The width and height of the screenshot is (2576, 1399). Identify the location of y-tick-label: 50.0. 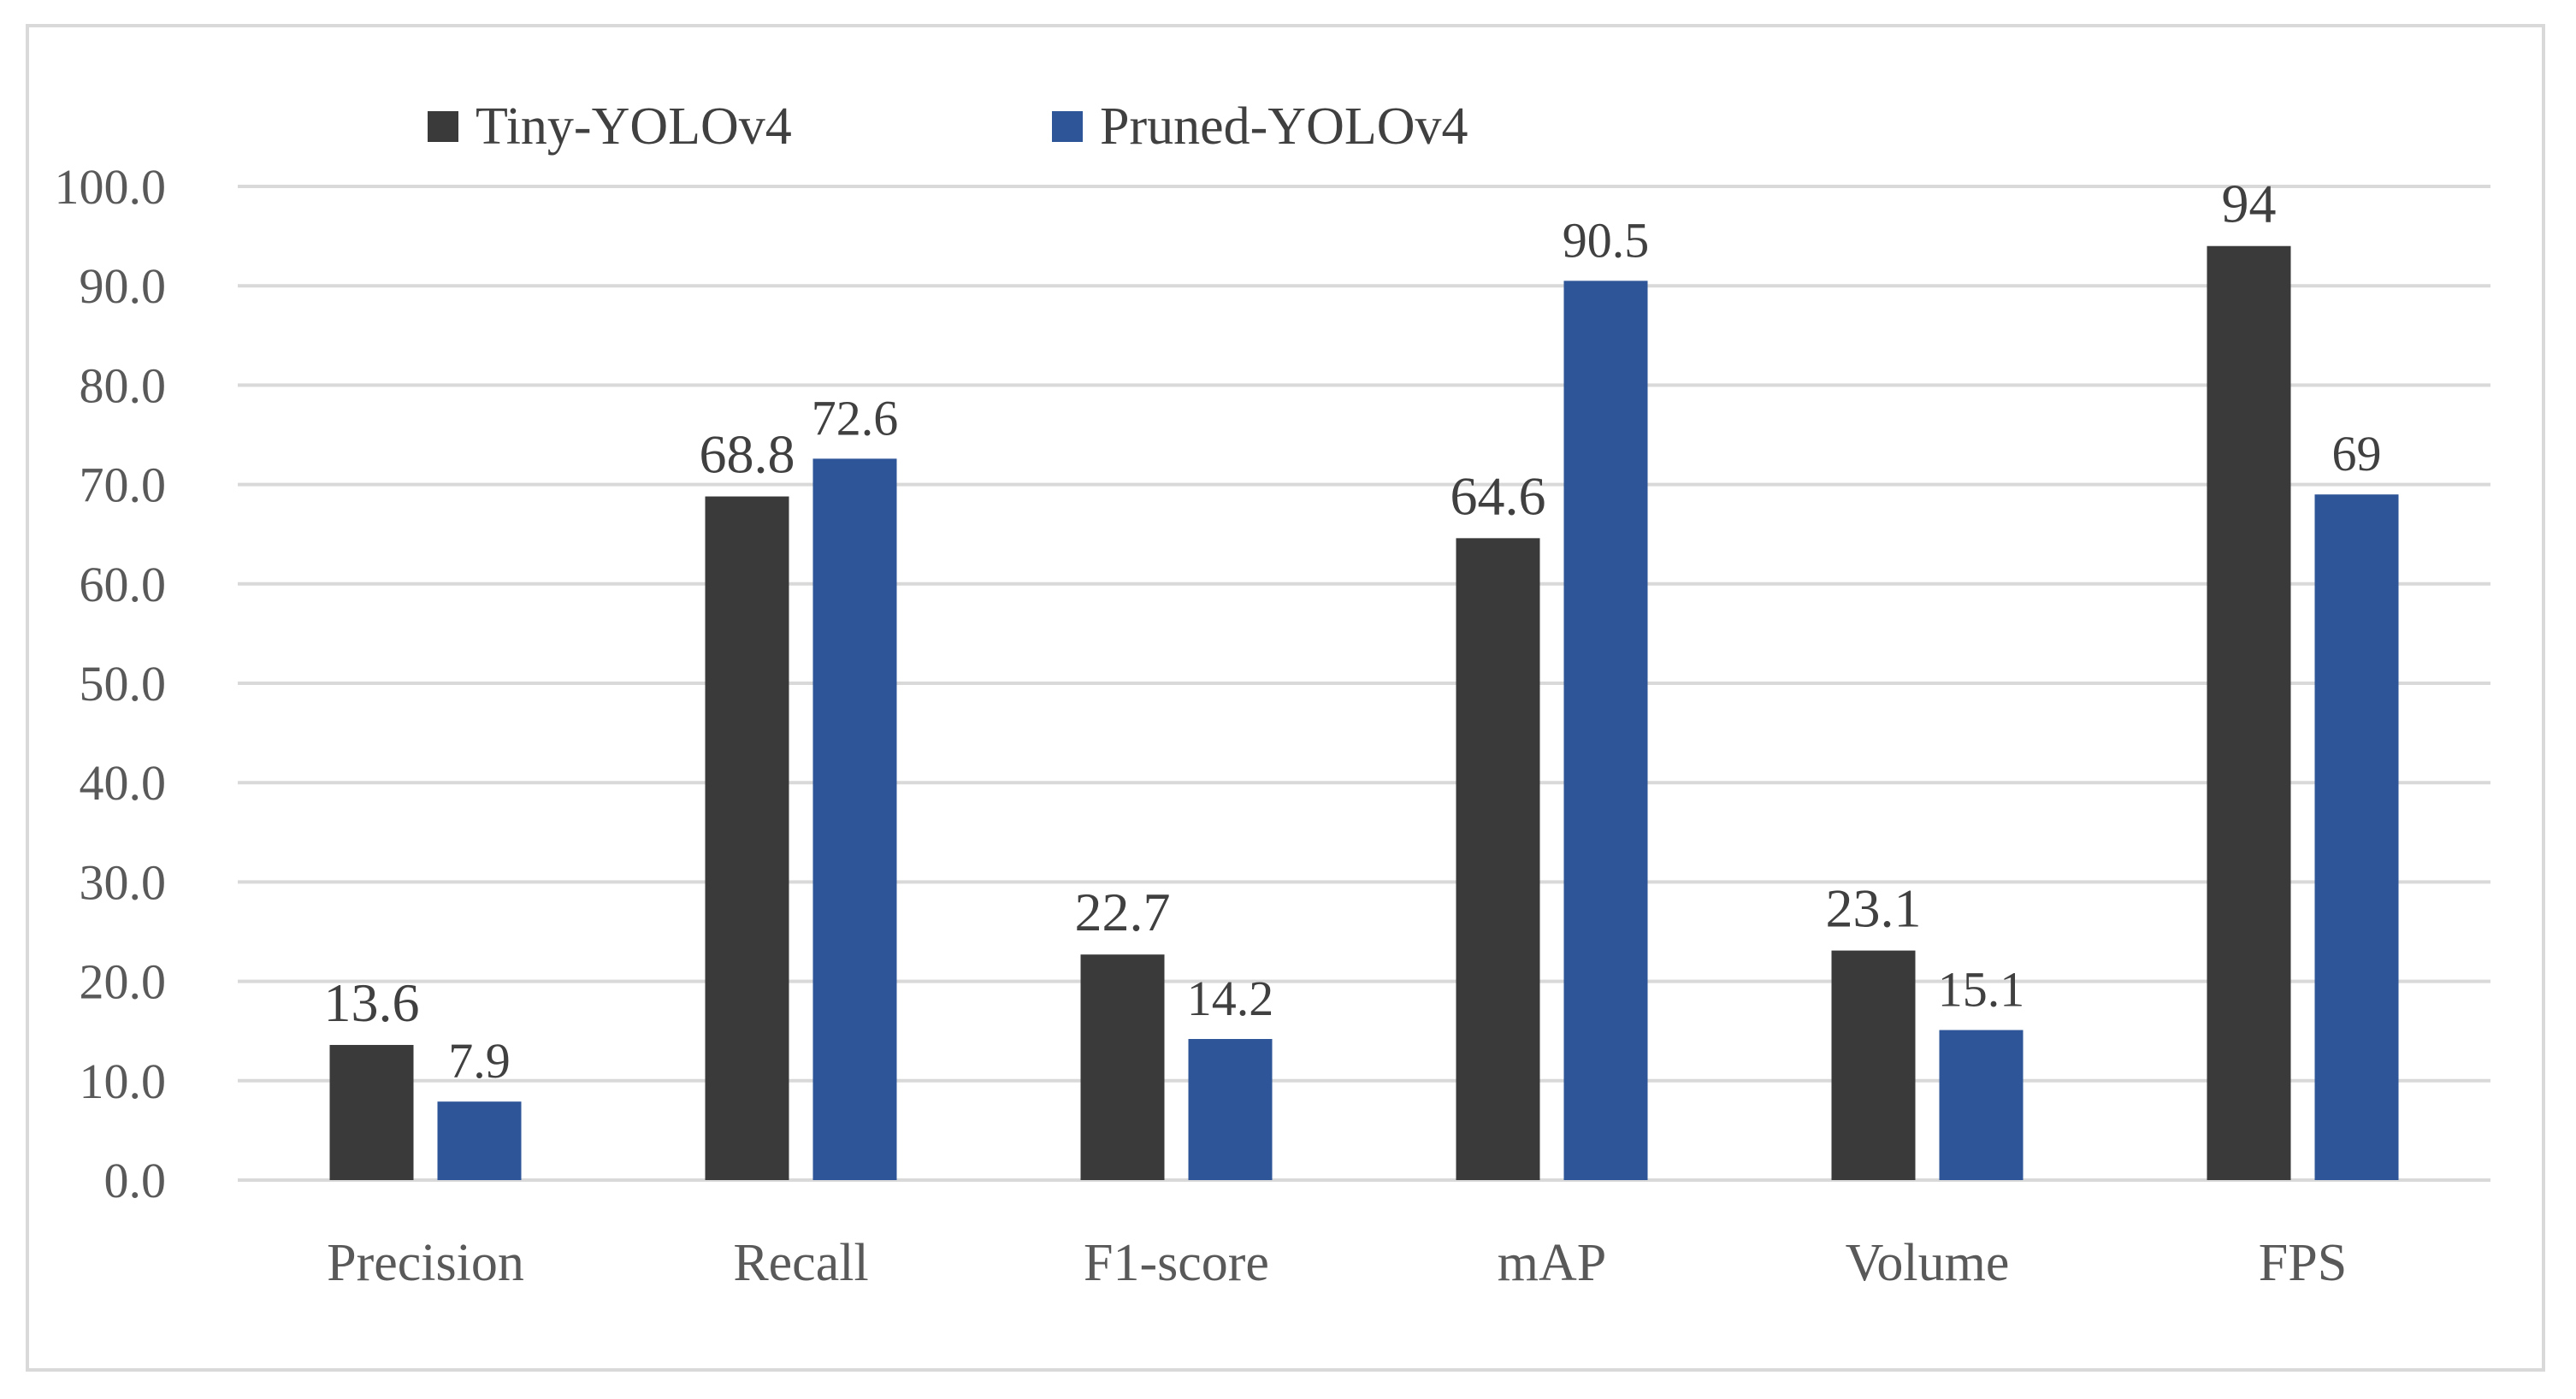
(123, 683).